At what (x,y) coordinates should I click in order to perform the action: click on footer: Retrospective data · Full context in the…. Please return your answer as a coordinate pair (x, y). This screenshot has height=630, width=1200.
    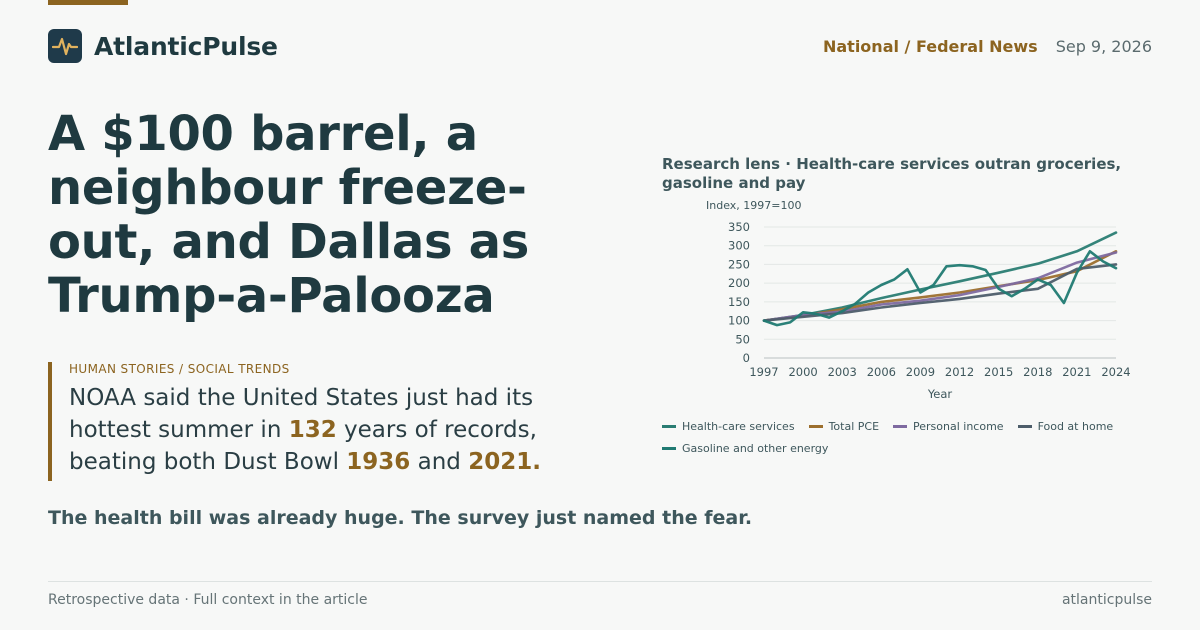
    Looking at the image, I should click on (600, 594).